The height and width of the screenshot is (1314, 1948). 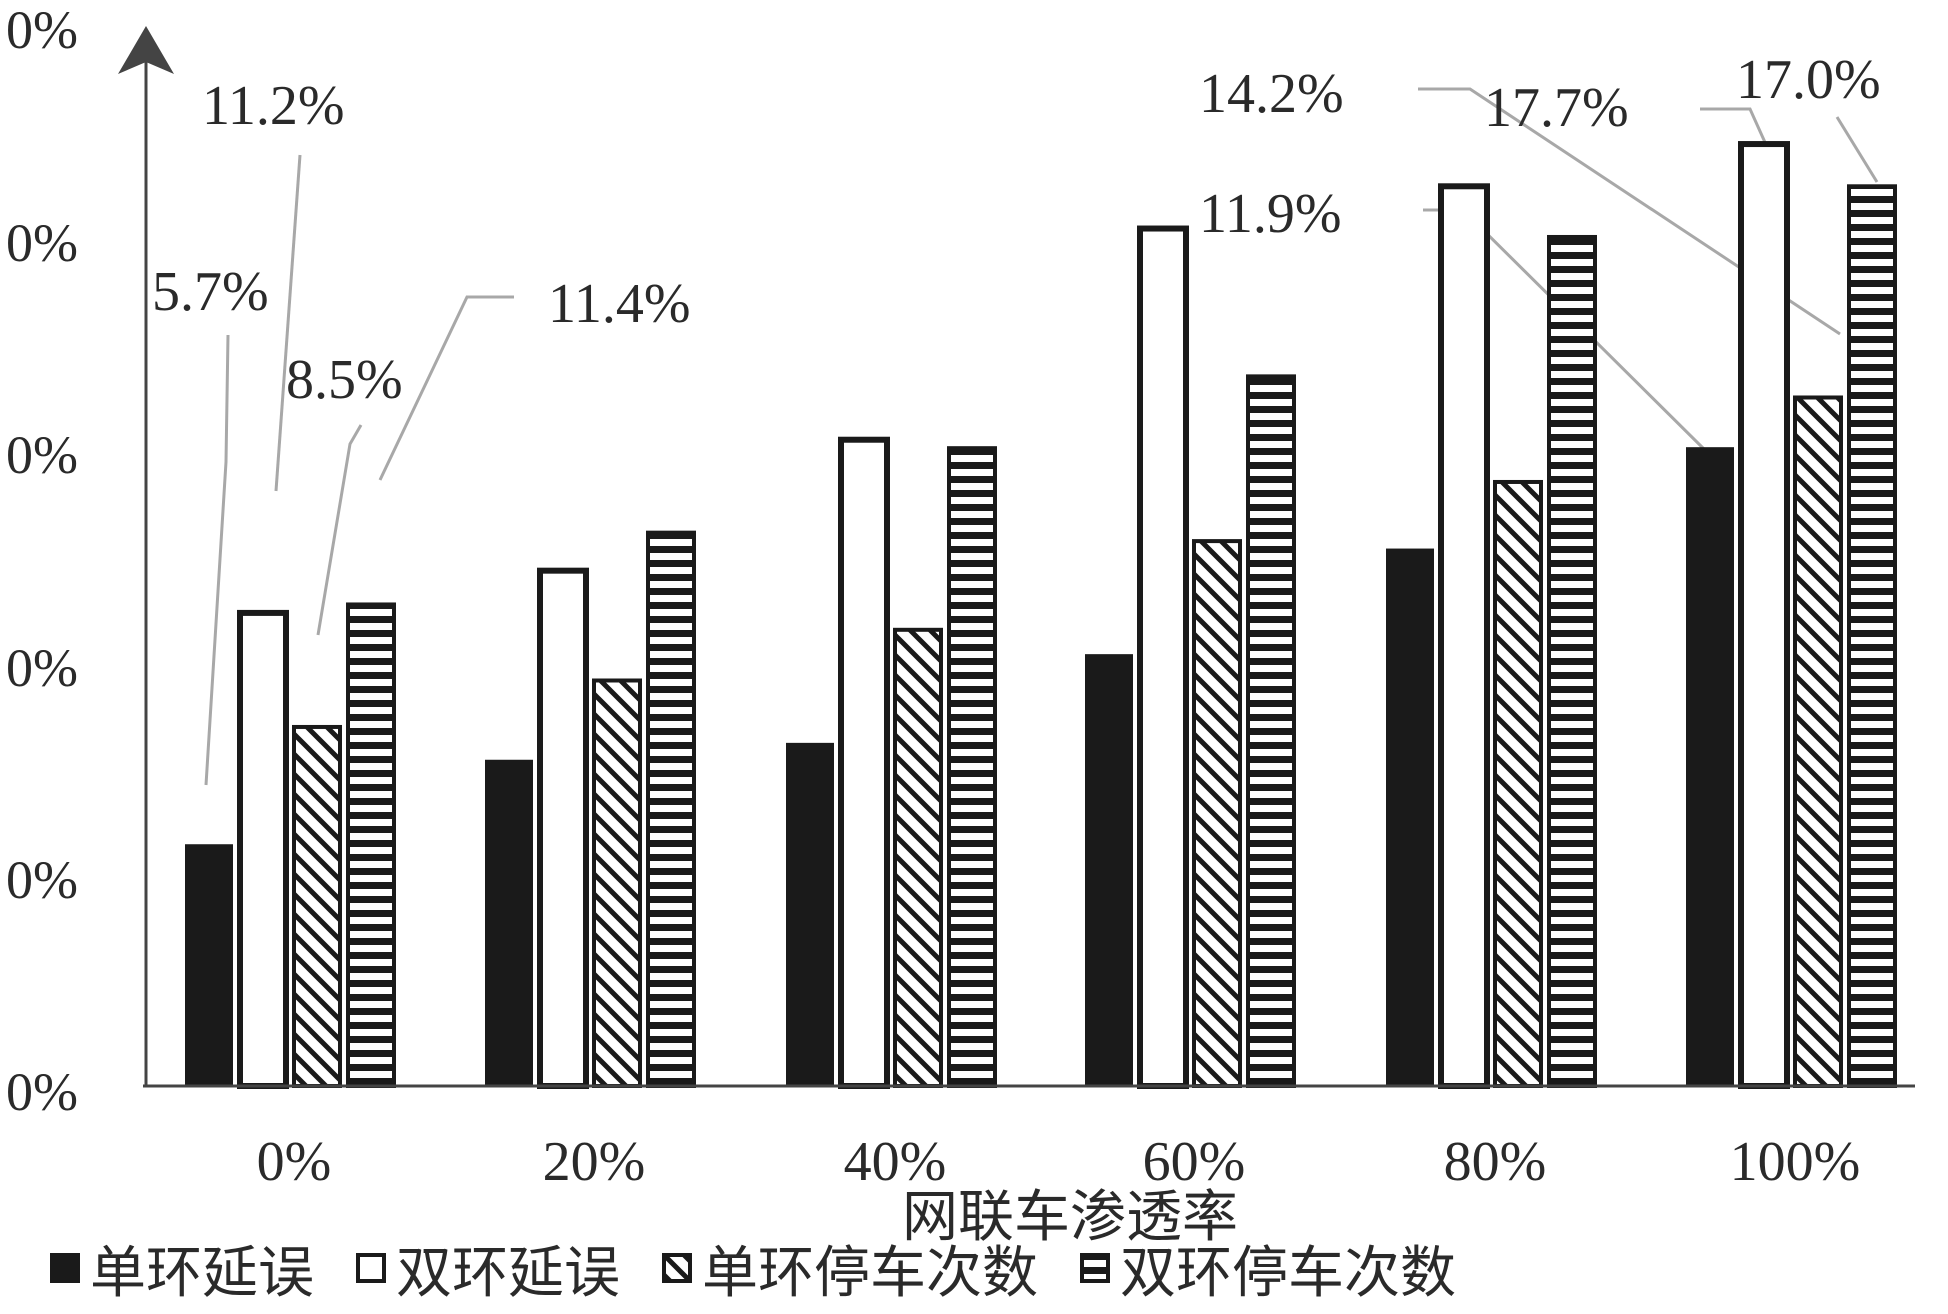 What do you see at coordinates (1288, 1273) in the screenshot?
I see `legend-label: 双环停车次数` at bounding box center [1288, 1273].